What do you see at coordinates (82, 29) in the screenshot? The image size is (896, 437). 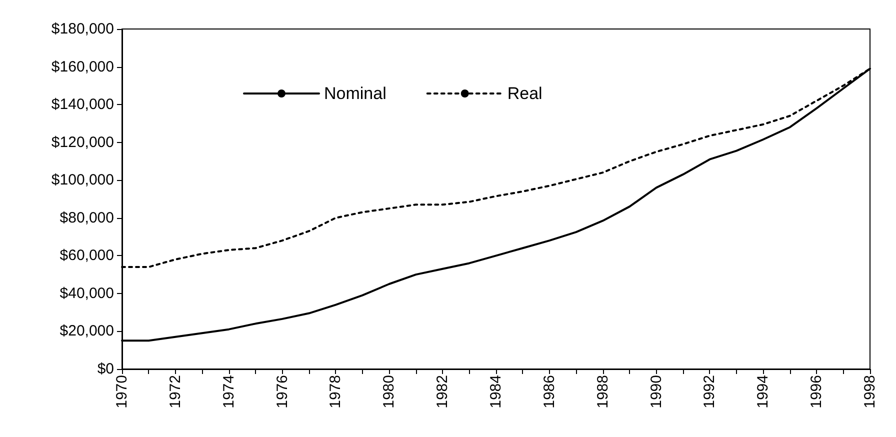 I see `y-tick-label: $180,000` at bounding box center [82, 29].